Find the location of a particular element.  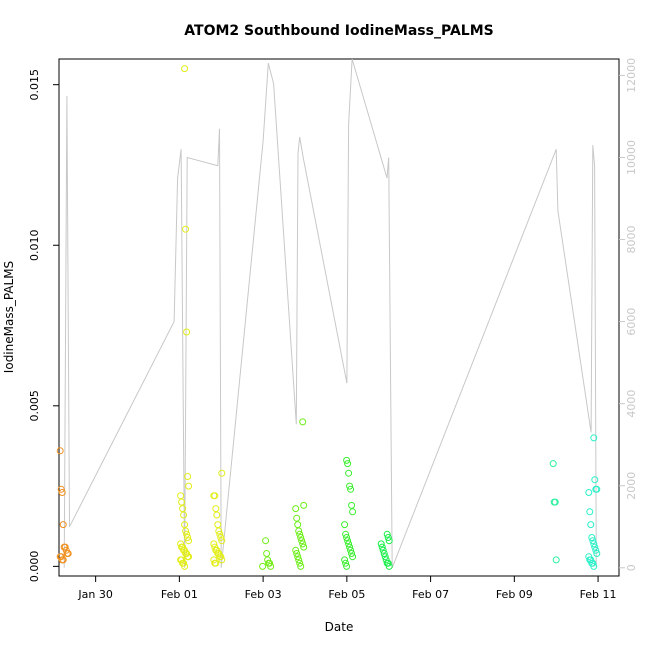

y2-axis: 0 2000 4000 6000 8000 10000 12000 is located at coordinates (628, 314).